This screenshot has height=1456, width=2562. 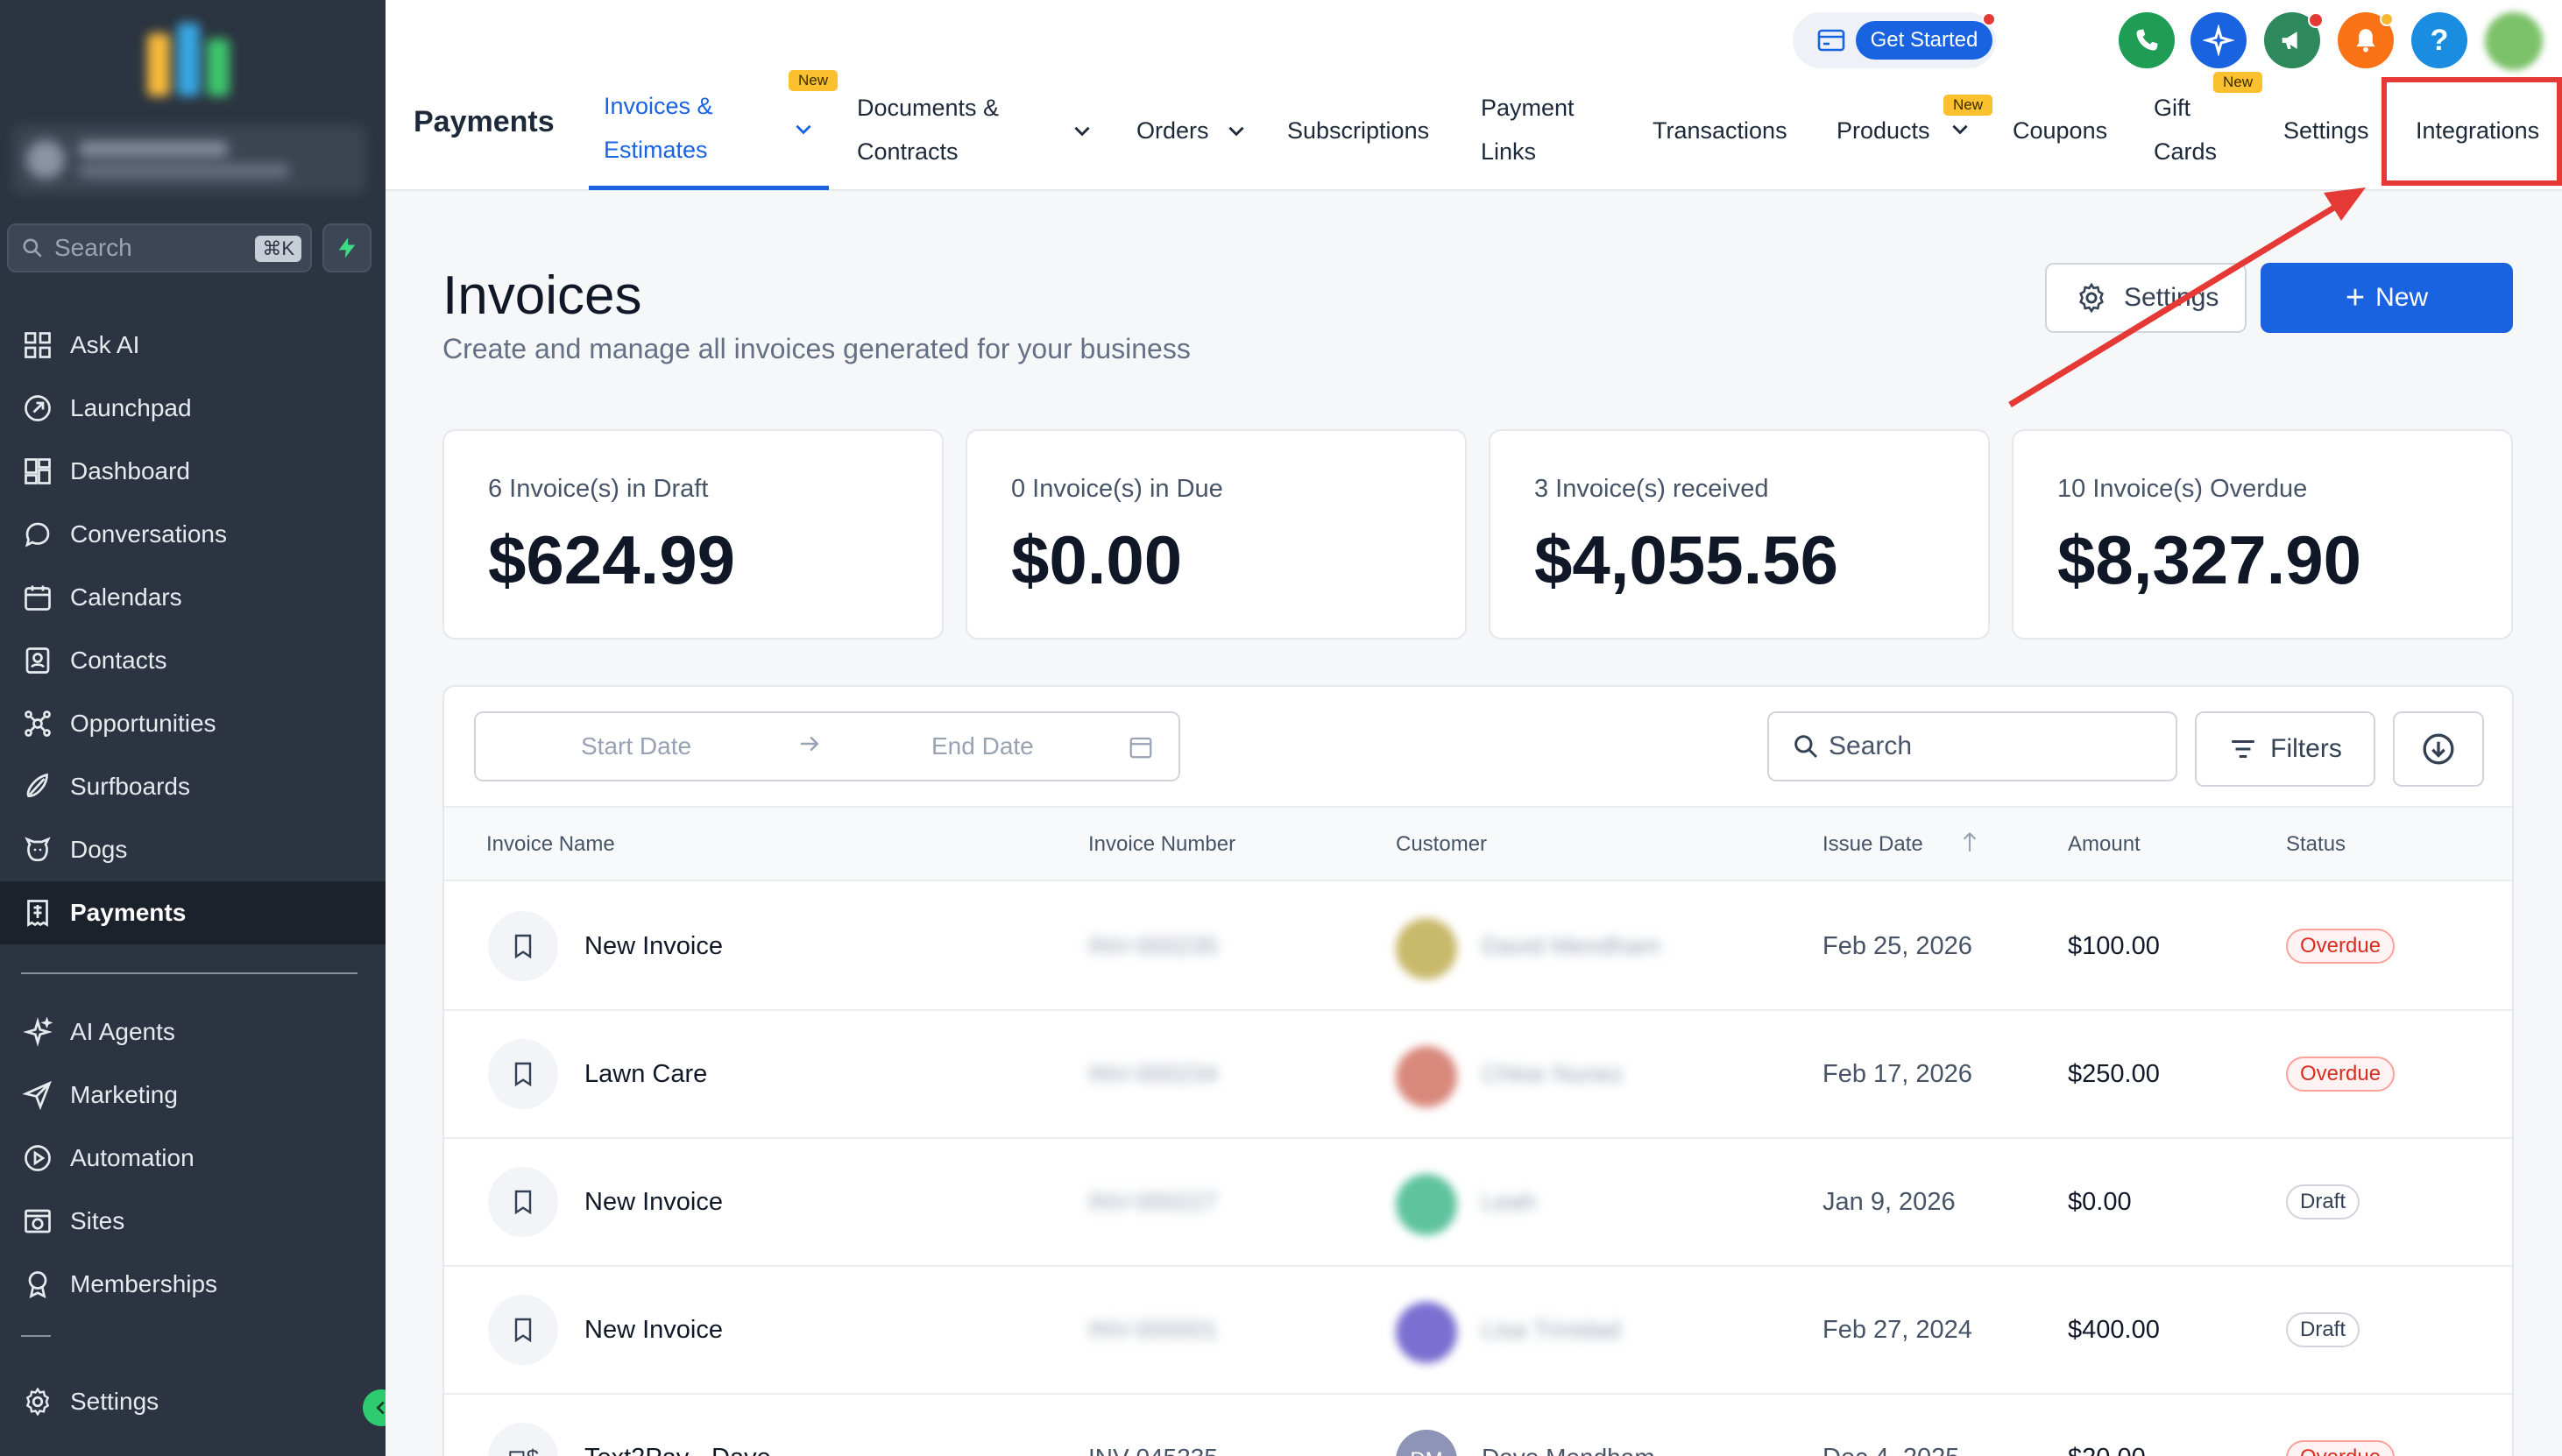 What do you see at coordinates (193, 472) in the screenshot?
I see `sidebar-item-dashboard: Dashboard` at bounding box center [193, 472].